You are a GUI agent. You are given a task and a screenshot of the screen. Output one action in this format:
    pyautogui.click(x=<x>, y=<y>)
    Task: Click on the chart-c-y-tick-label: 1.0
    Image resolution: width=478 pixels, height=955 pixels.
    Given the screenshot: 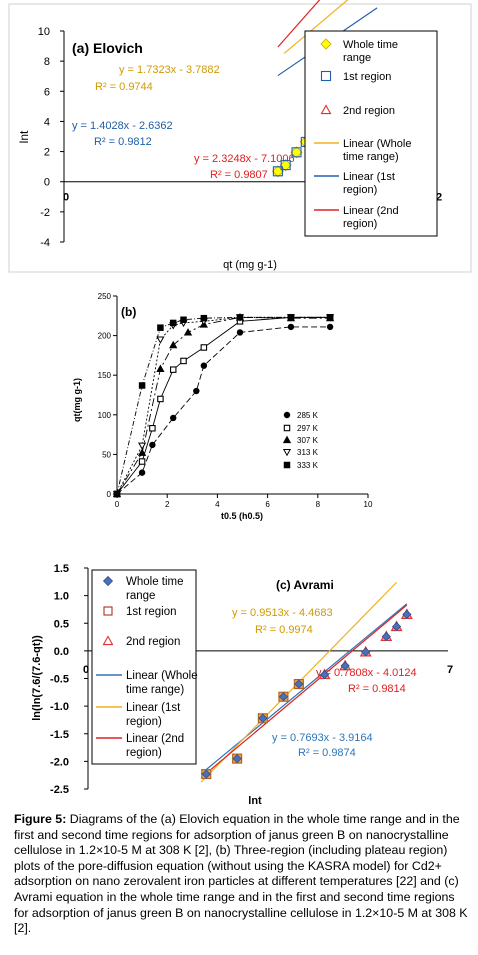 What is the action you would take?
    pyautogui.click(x=61, y=597)
    